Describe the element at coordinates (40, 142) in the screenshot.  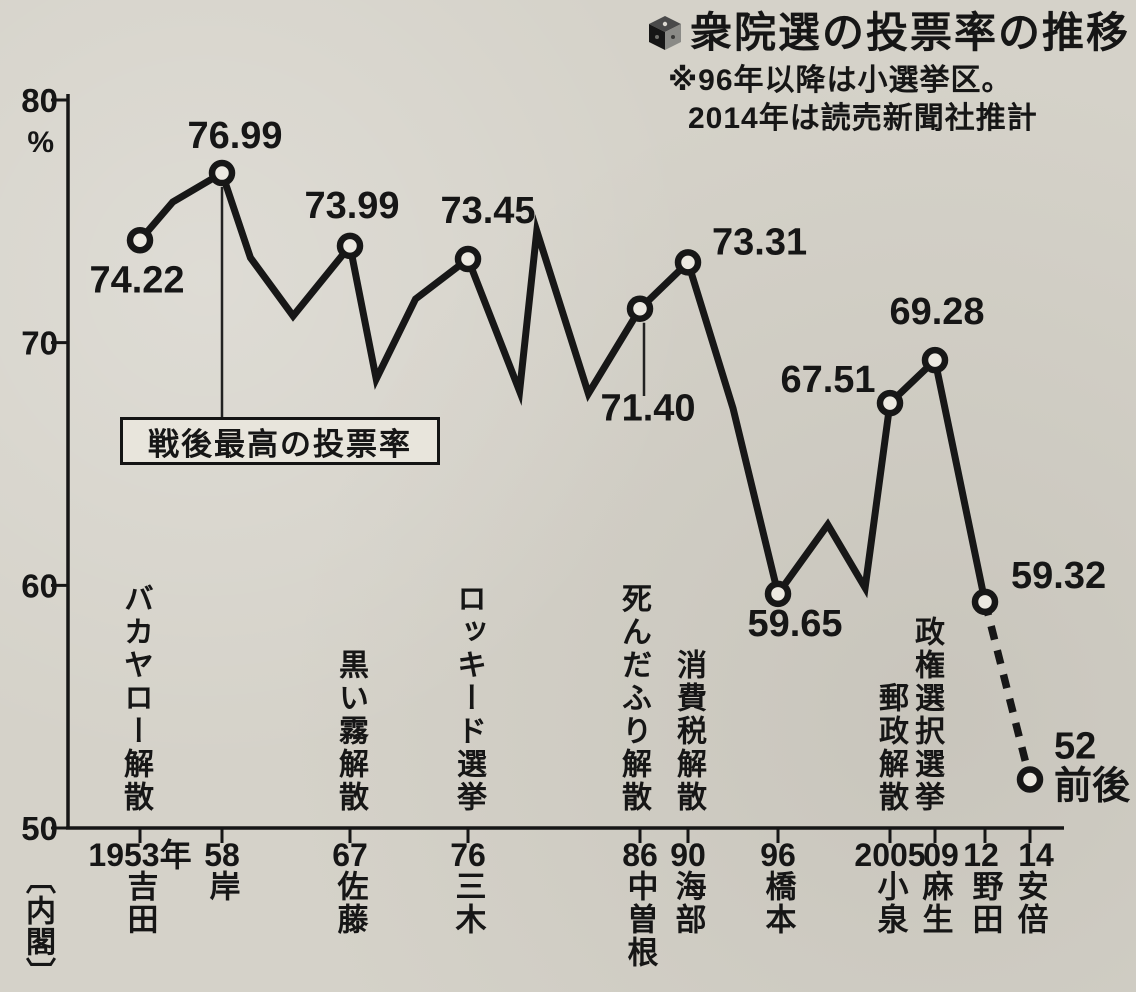
I see `y-axis-unit: %` at that location.